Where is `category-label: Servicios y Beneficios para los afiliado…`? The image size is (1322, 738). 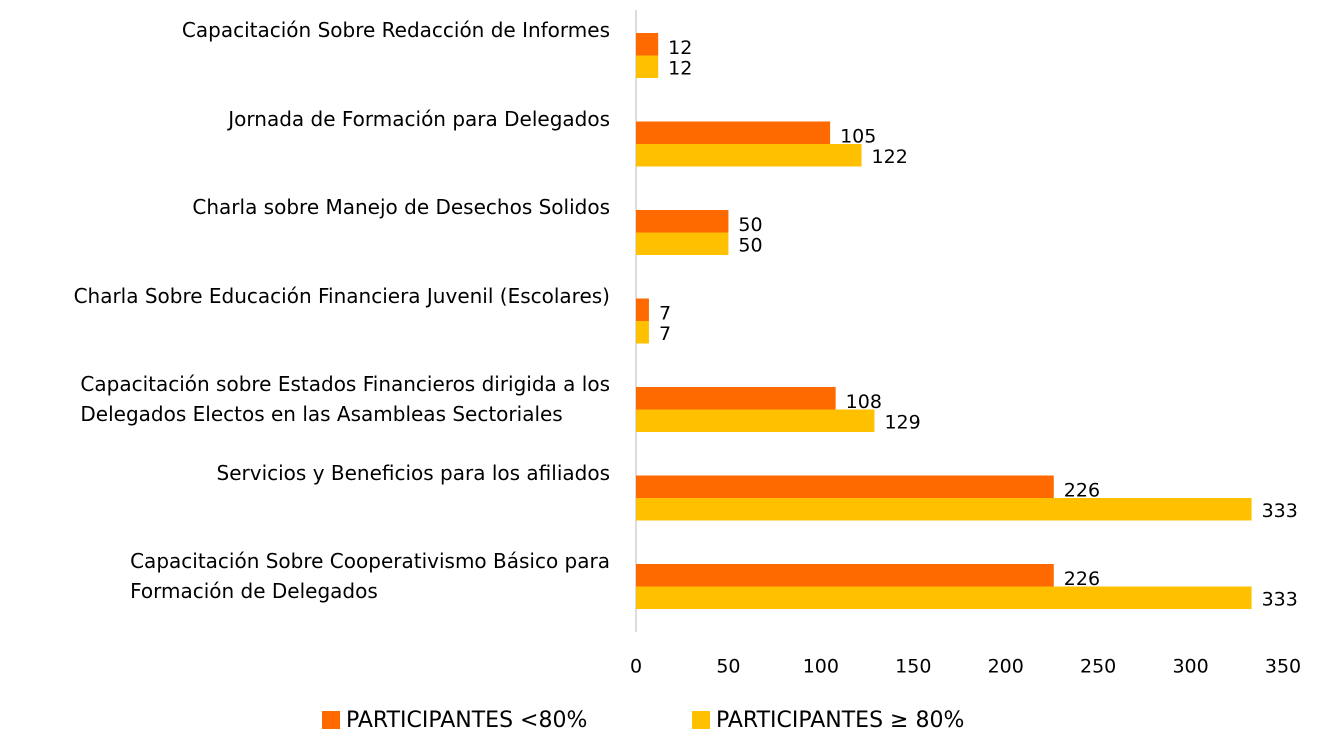
category-label: Servicios y Beneficios para los afiliado… is located at coordinates (413, 472).